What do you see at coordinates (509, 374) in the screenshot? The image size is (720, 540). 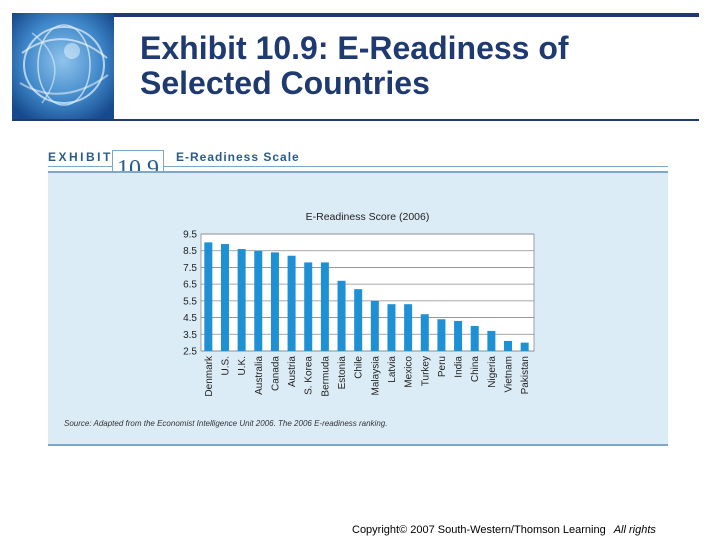 I see `x-tick-label: Vietnam` at bounding box center [509, 374].